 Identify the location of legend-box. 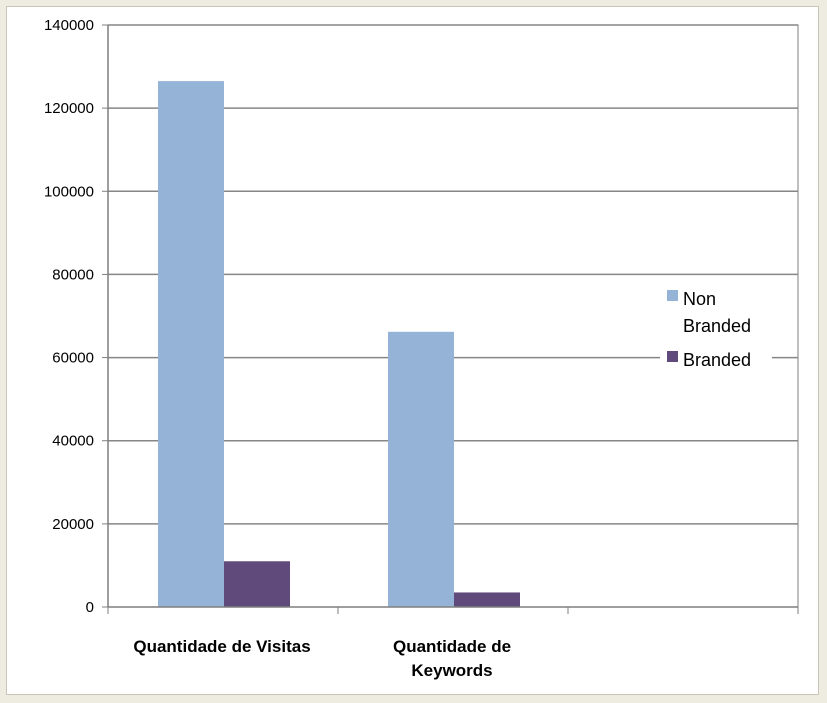
(716, 328).